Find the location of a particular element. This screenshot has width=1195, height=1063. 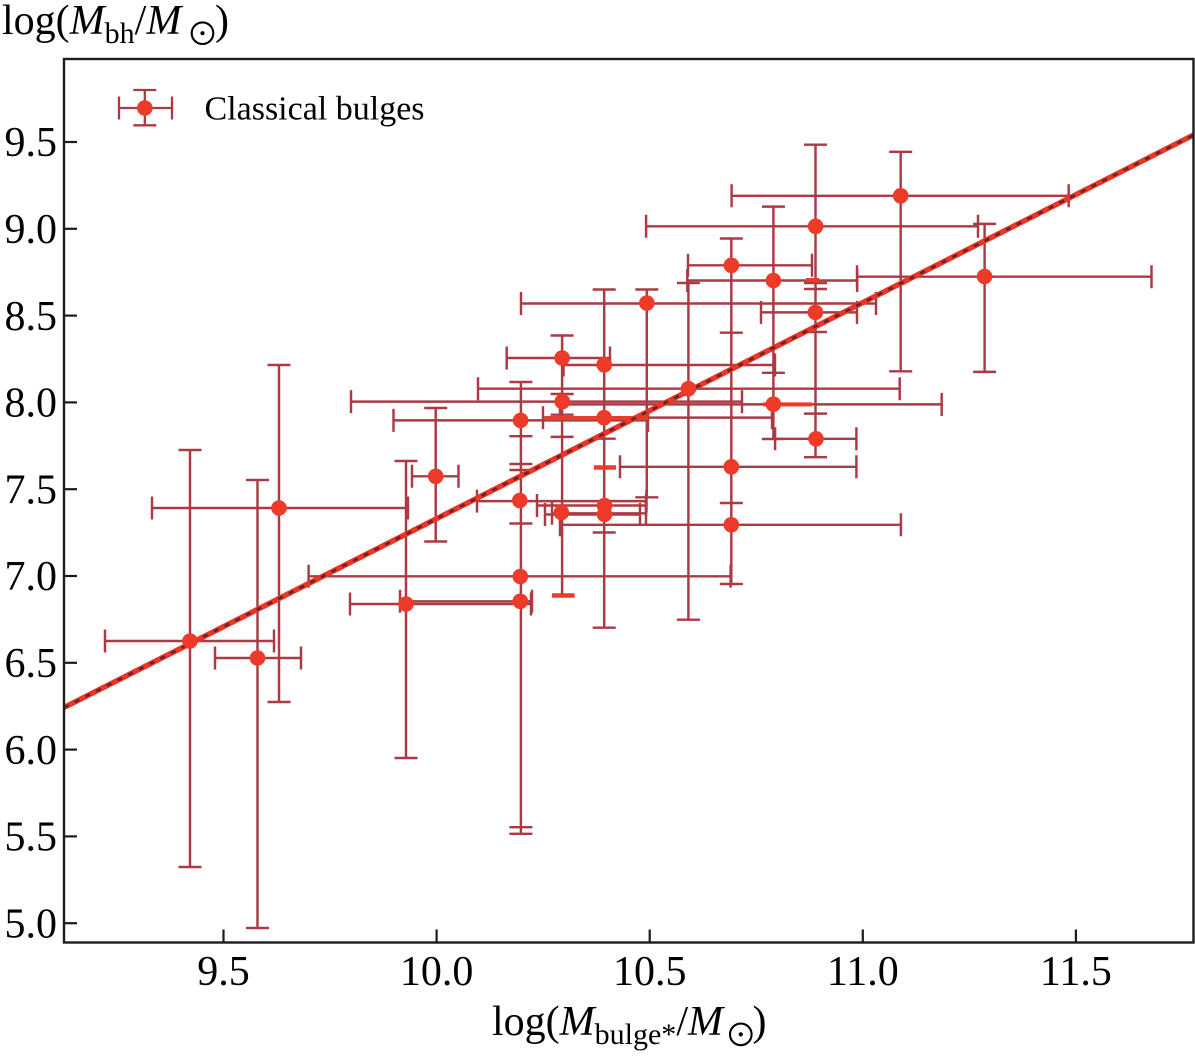

svg-text: 10.0 is located at coordinates (437, 972).